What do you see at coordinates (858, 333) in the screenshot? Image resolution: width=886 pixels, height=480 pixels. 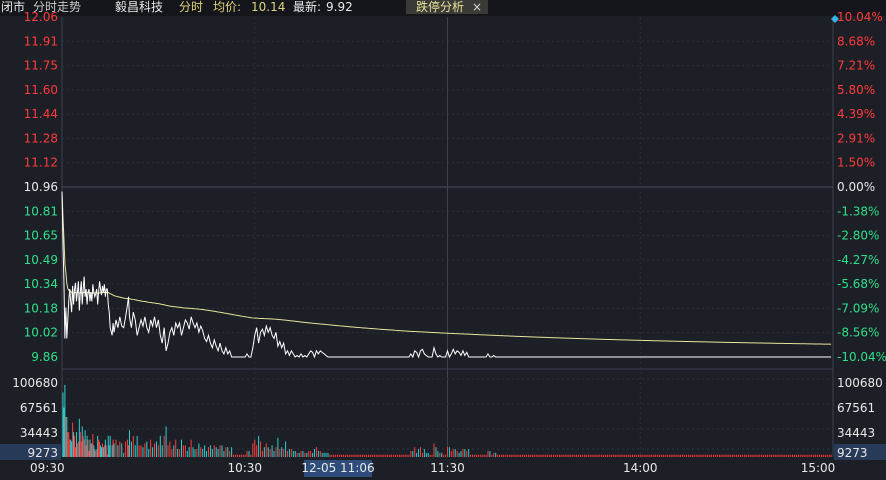 I see `right-percent-tick: -8.56%` at bounding box center [858, 333].